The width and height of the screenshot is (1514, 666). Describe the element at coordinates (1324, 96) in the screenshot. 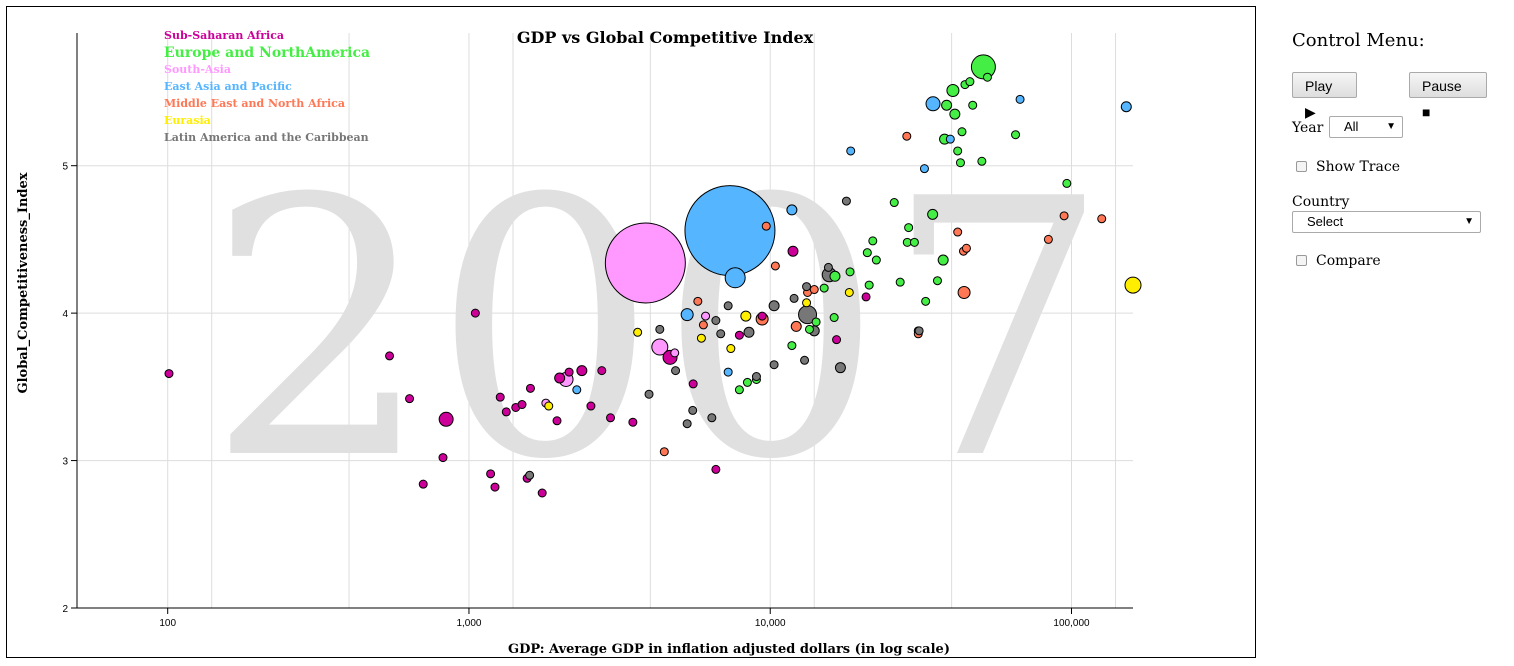

I see `play-button: Play ▶` at that location.